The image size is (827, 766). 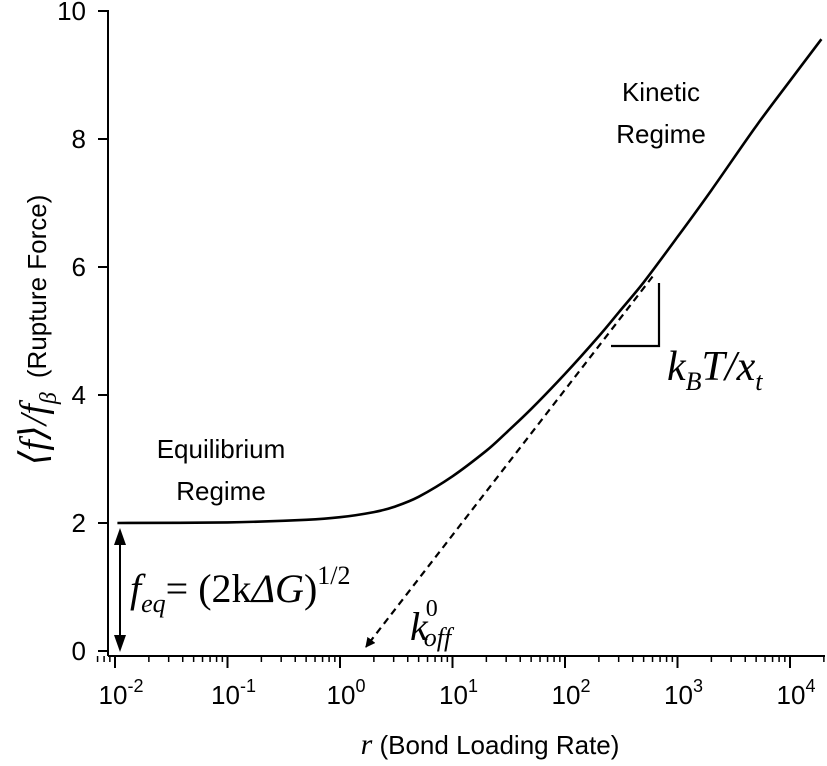 What do you see at coordinates (71, 13) in the screenshot?
I see `y-tick-label: 10` at bounding box center [71, 13].